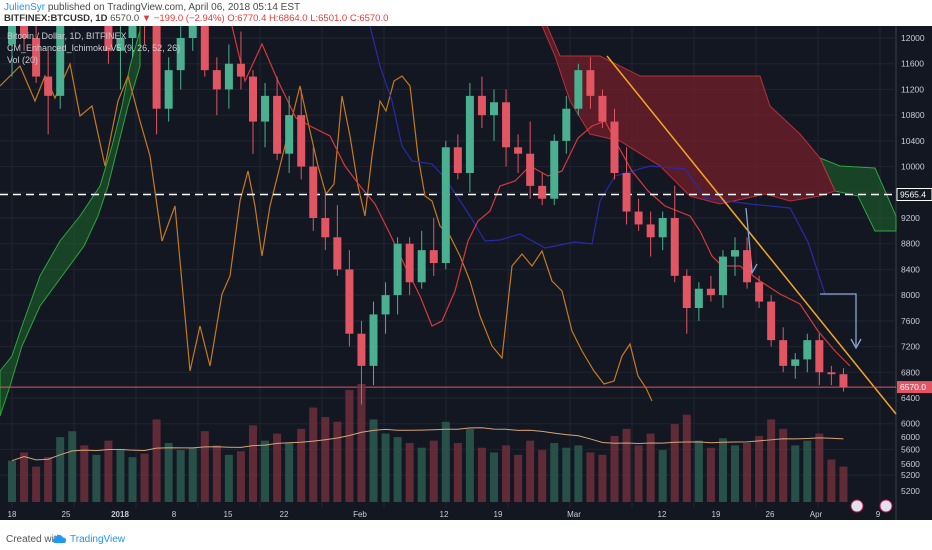 Image resolution: width=932 pixels, height=550 pixels. Describe the element at coordinates (910, 218) in the screenshot. I see `y-tick-label: 9200` at that location.